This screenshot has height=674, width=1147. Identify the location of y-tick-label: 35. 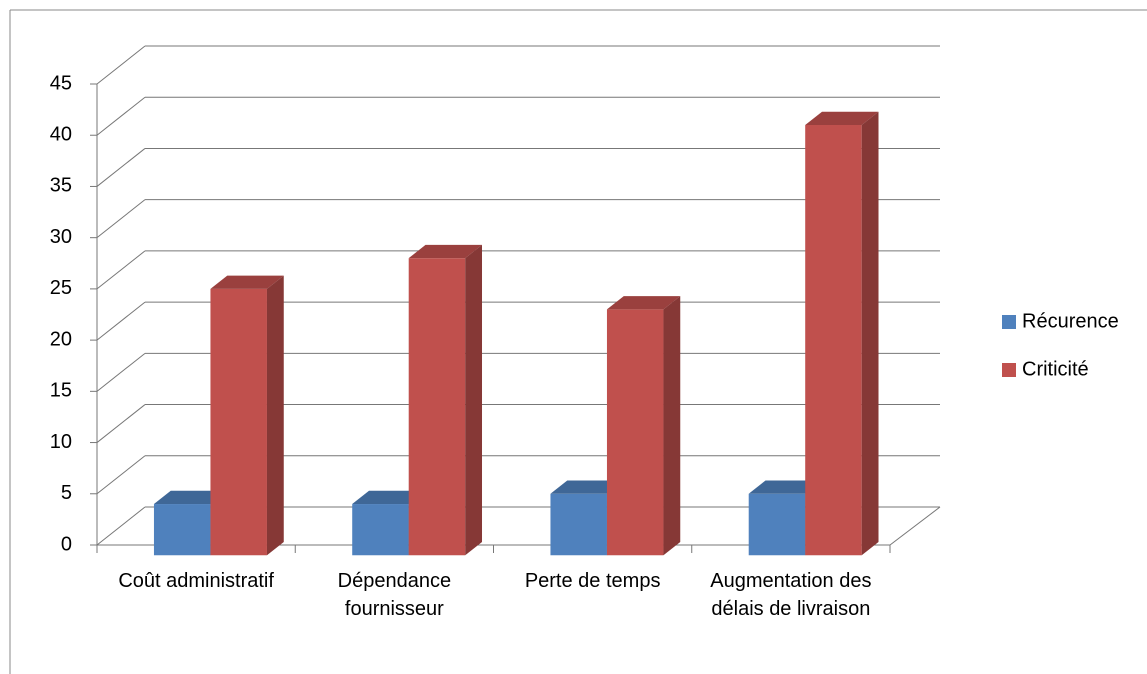
(61, 186).